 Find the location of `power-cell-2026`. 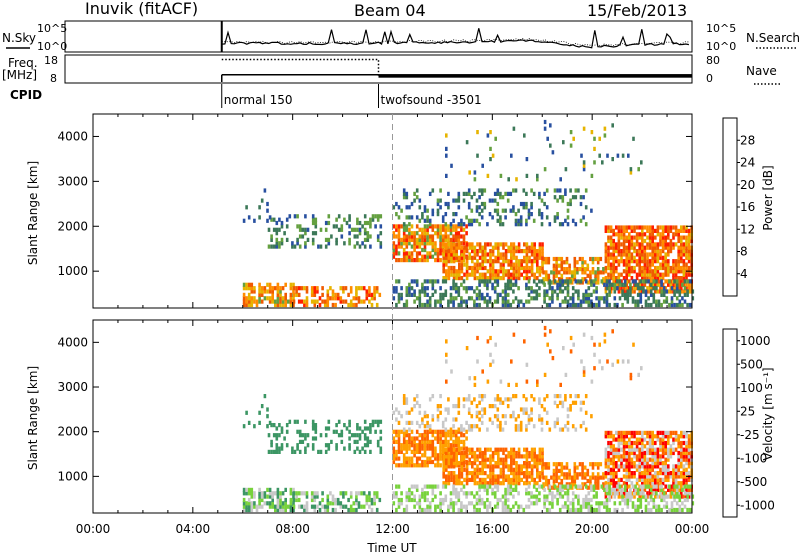

power-cell-2026 is located at coordinates (430, 193).